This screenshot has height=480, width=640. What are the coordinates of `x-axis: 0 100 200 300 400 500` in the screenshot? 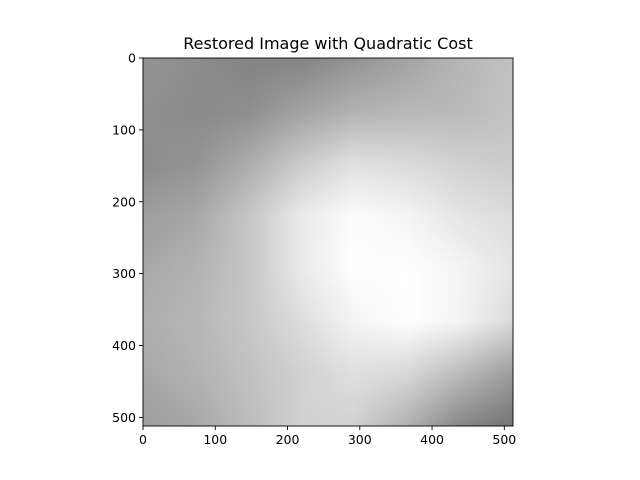 It's located at (327, 436).